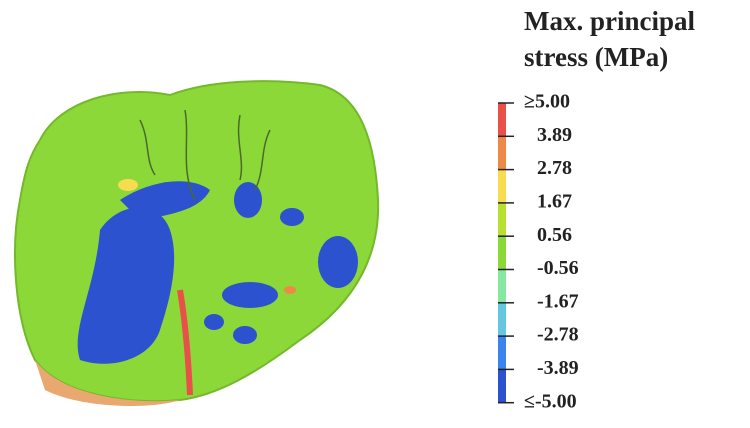 This screenshot has width=750, height=428. I want to click on tooth-edge, so click(107, 383).